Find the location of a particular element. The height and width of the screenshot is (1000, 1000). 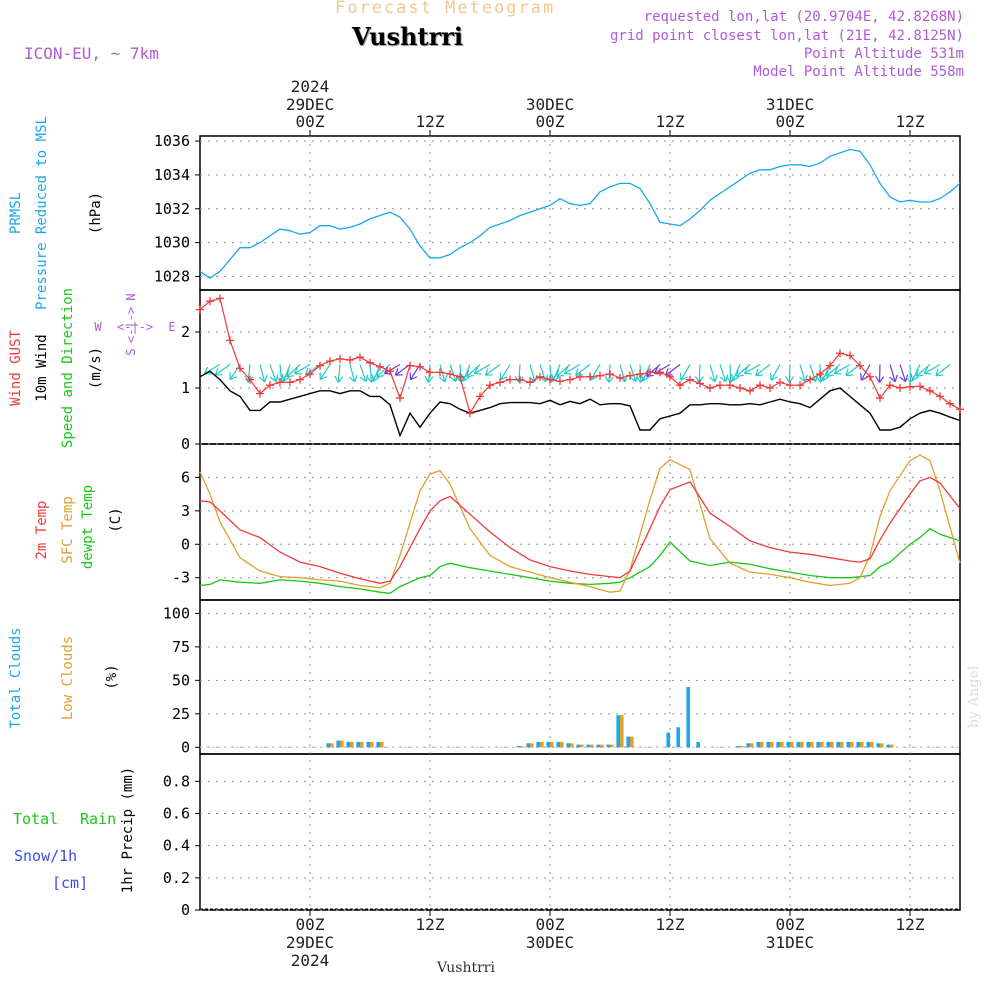

temp-2m-line is located at coordinates (580, 530).